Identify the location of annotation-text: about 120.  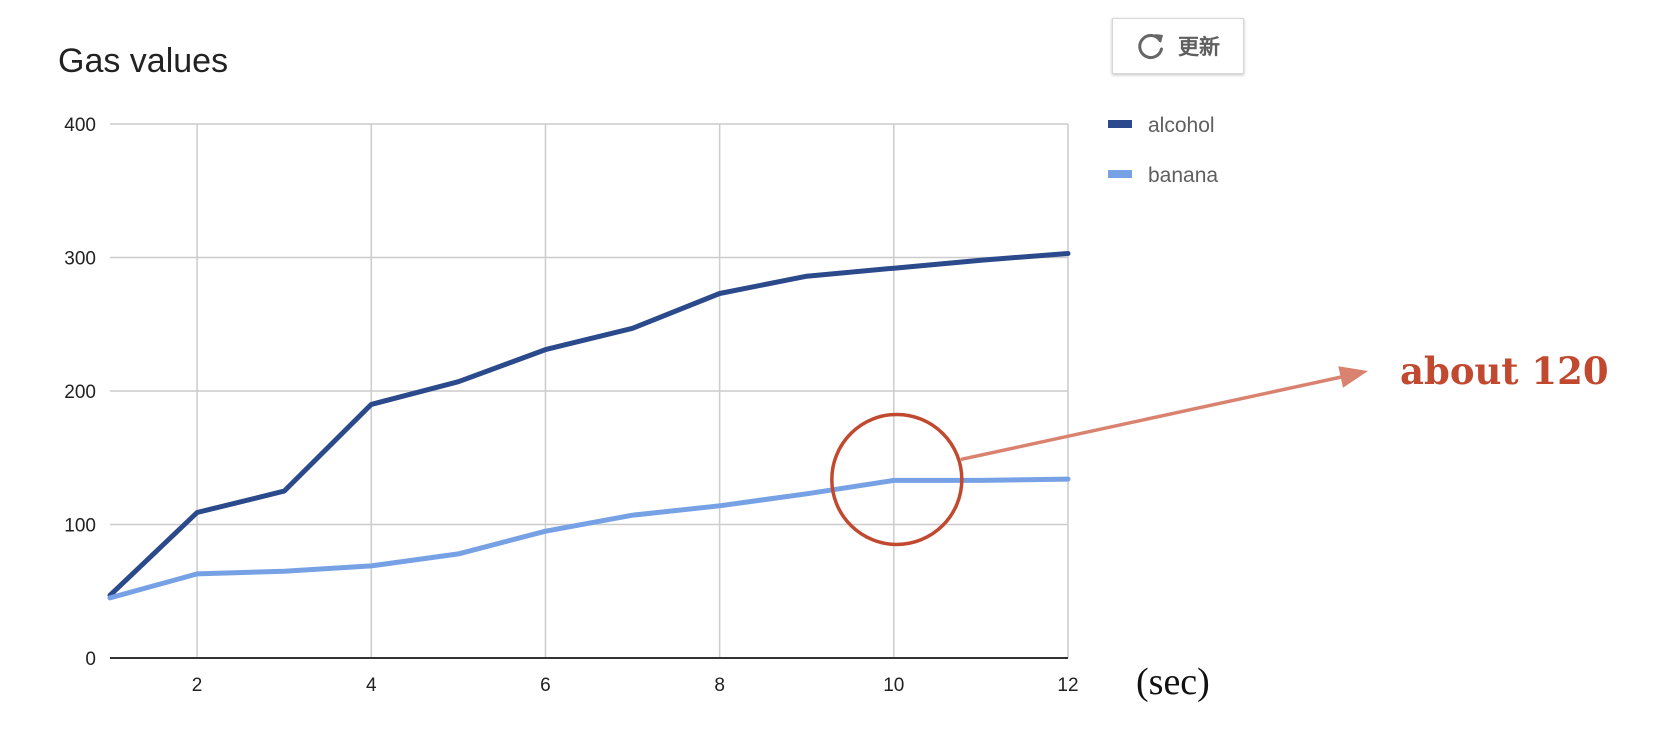
(1504, 371).